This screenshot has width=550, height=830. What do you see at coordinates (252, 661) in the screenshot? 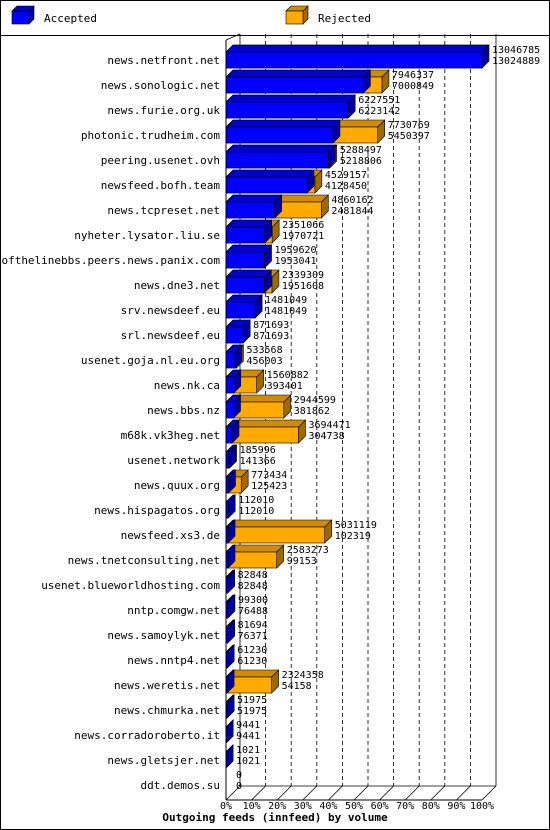
I see `data-label-accepted: 61230` at bounding box center [252, 661].